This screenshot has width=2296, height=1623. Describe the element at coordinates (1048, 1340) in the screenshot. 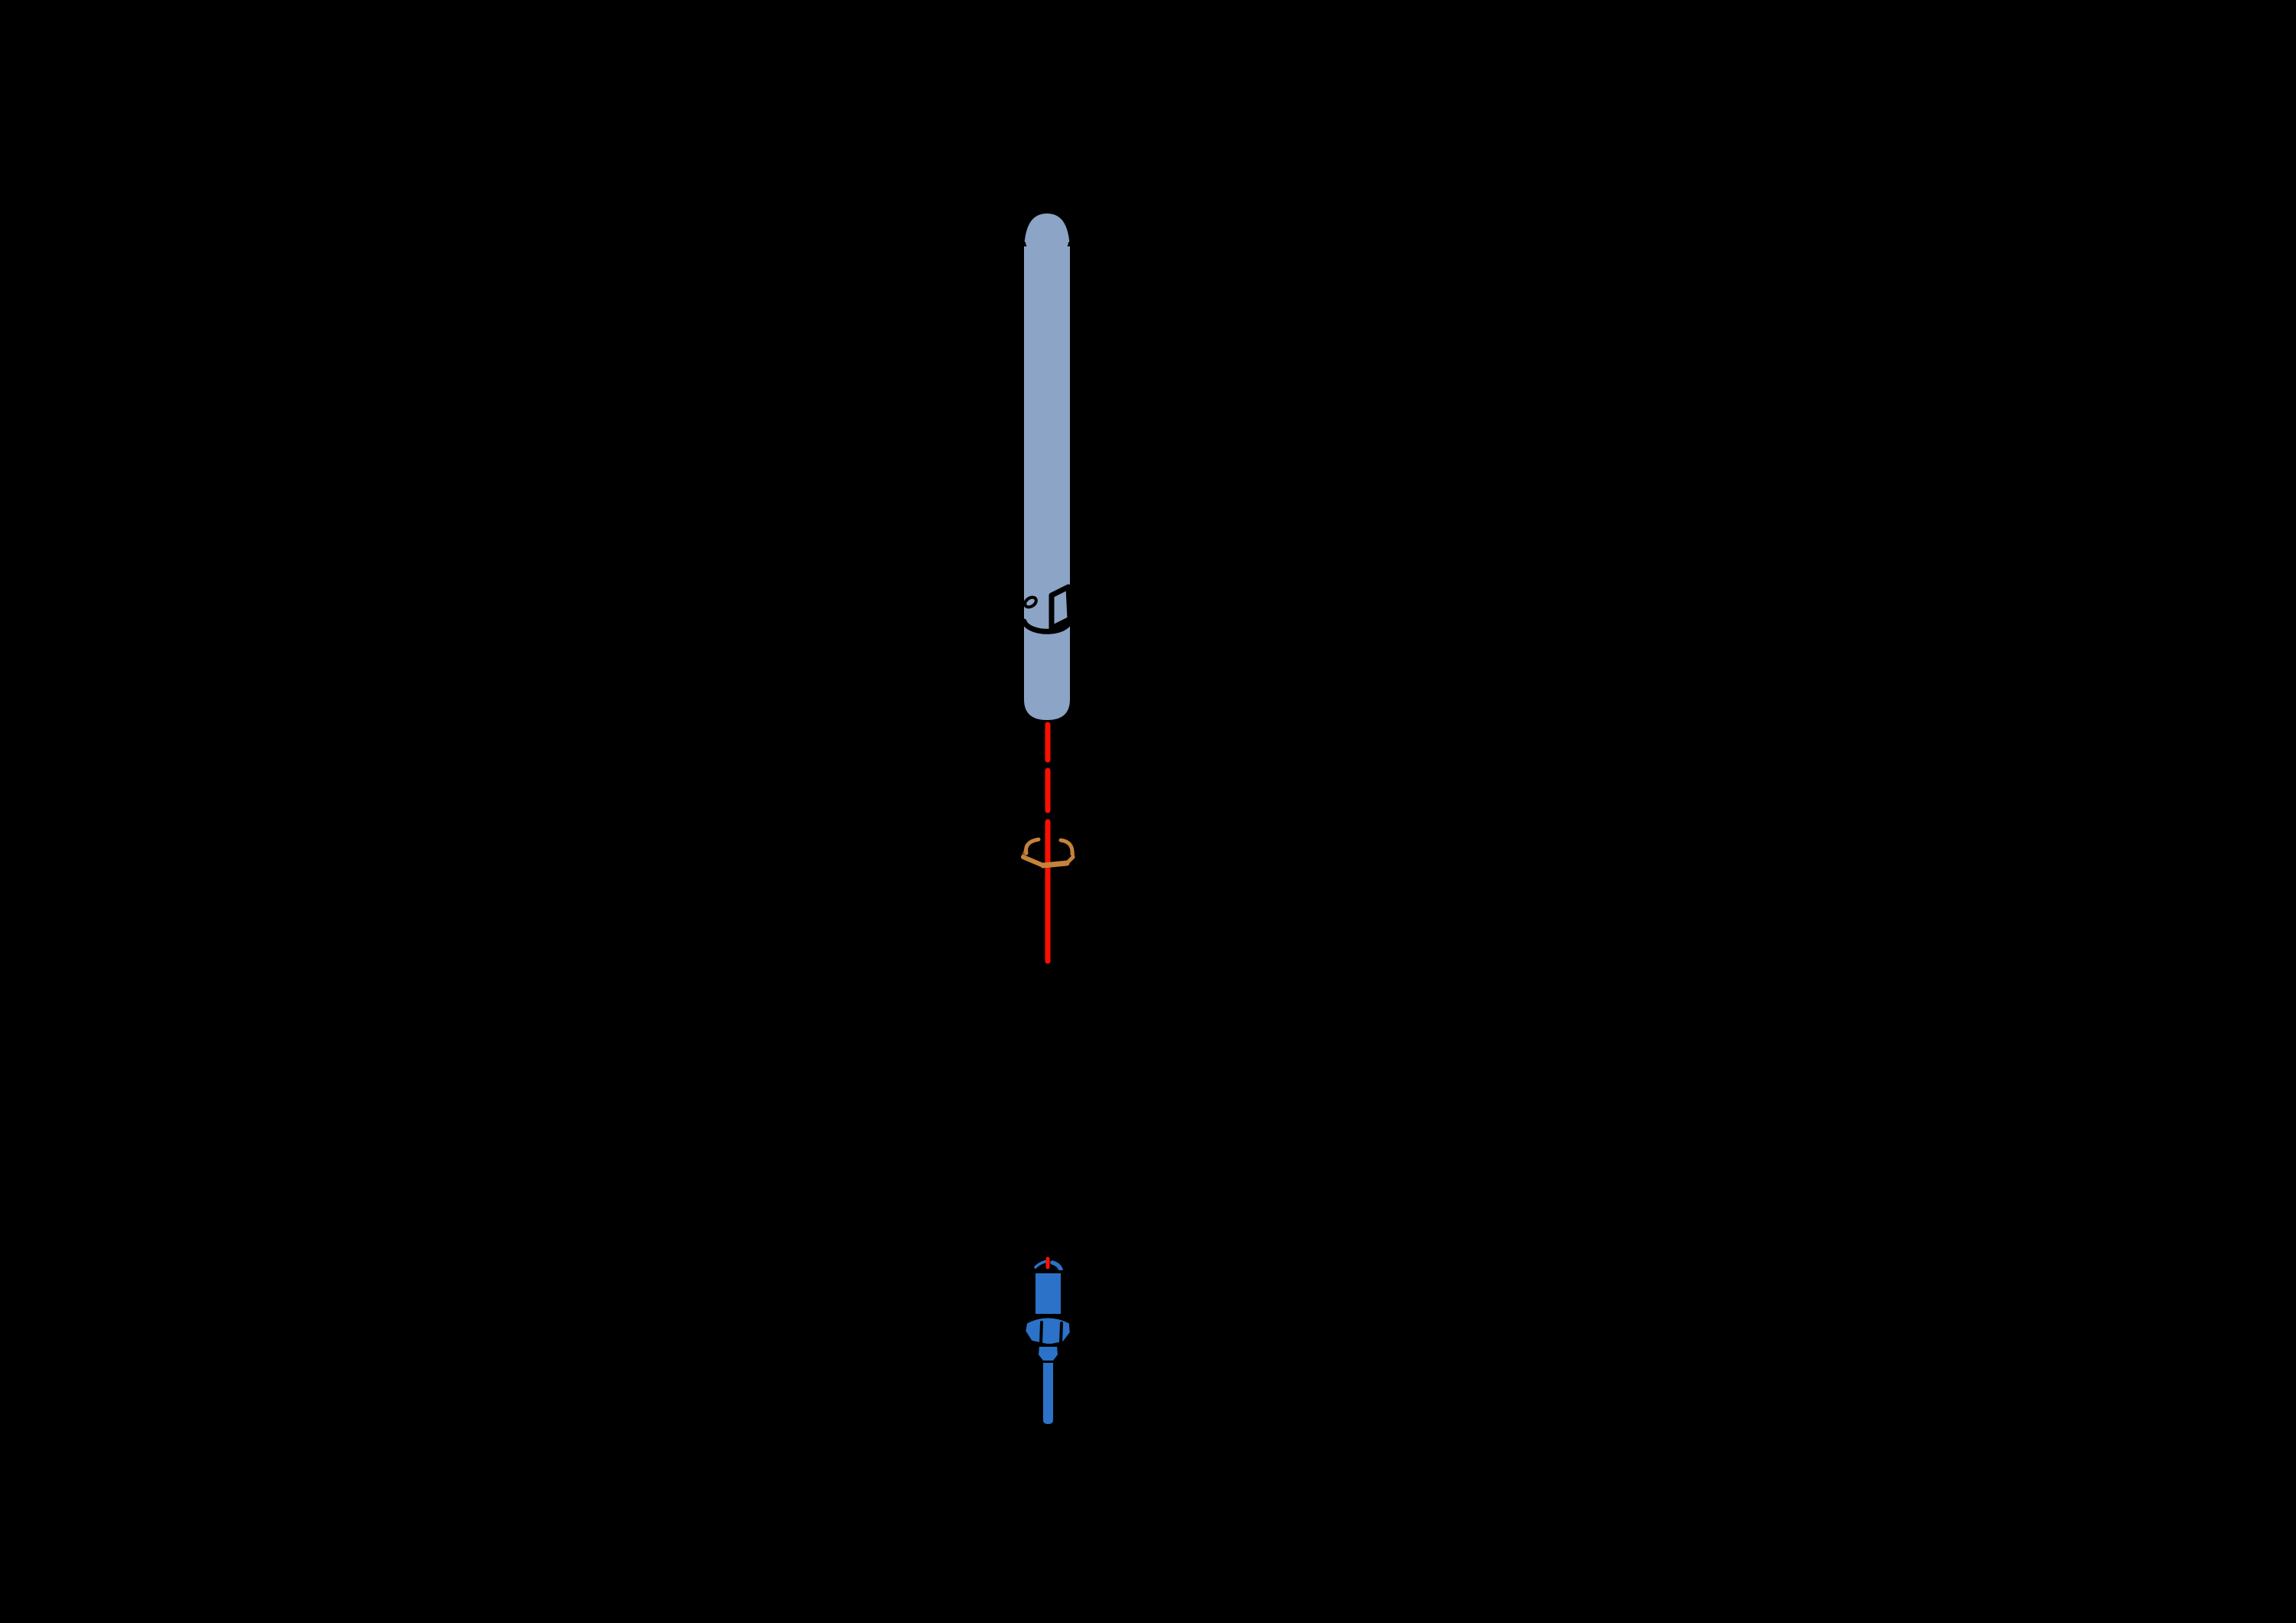

I see `connector` at that location.